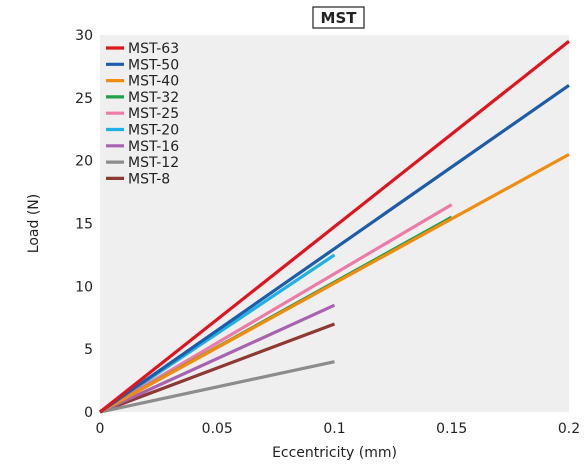 This screenshot has height=471, width=584. I want to click on y-tick-label: 5, so click(88, 350).